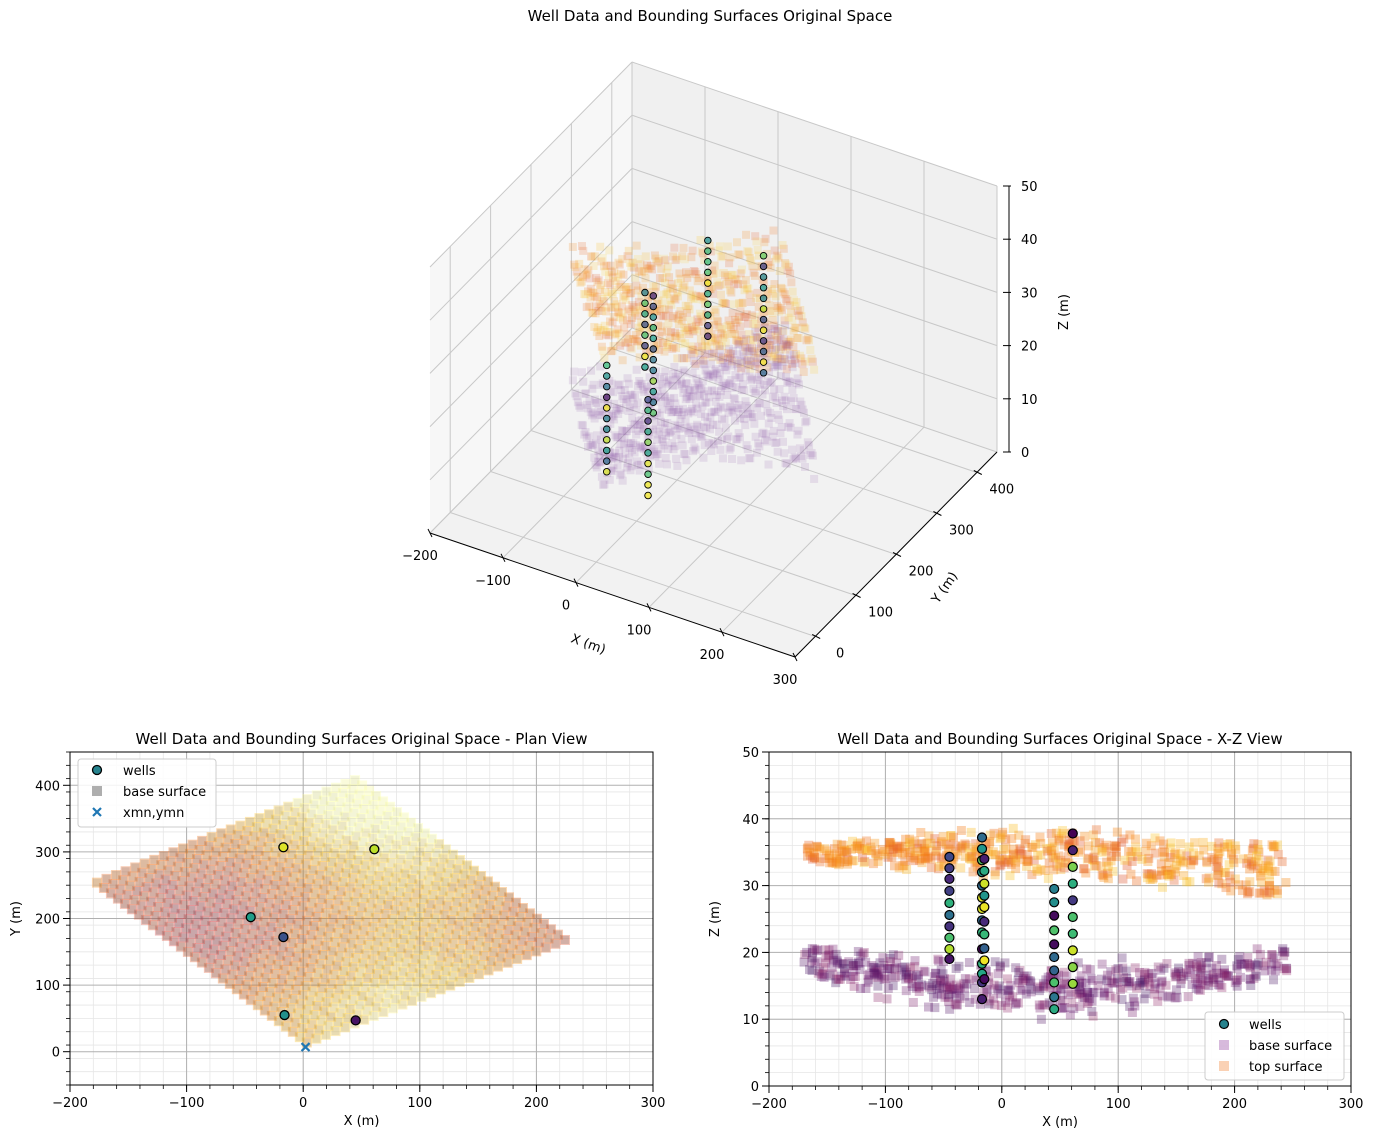 The image size is (1374, 1144). I want to click on x-tick-label: 200, so click(1234, 1104).